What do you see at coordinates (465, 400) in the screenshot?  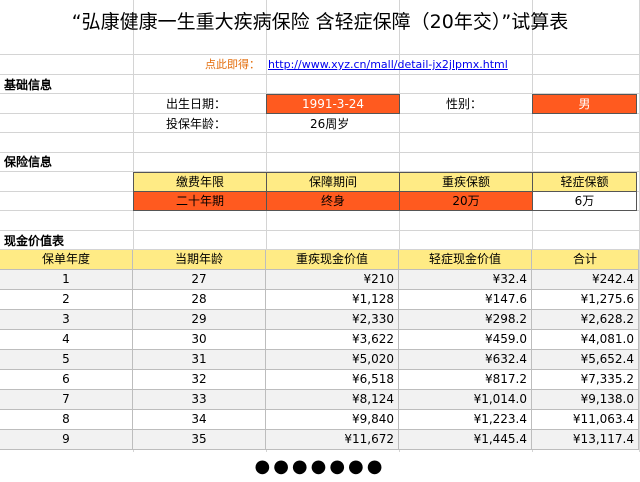 I see `mild-cash-value-cell: ¥1,014.0` at bounding box center [465, 400].